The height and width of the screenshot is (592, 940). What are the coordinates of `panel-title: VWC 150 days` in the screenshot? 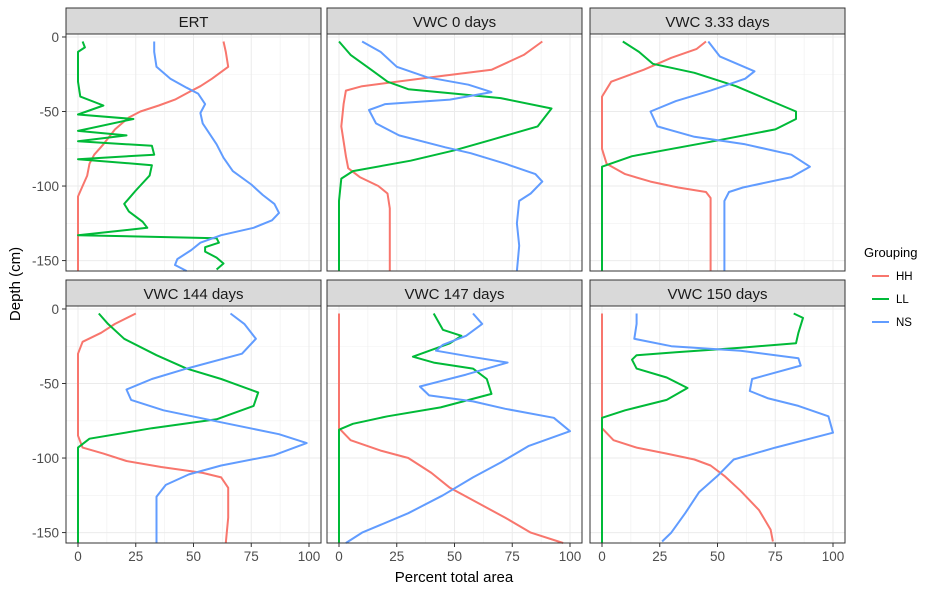 It's located at (717, 294).